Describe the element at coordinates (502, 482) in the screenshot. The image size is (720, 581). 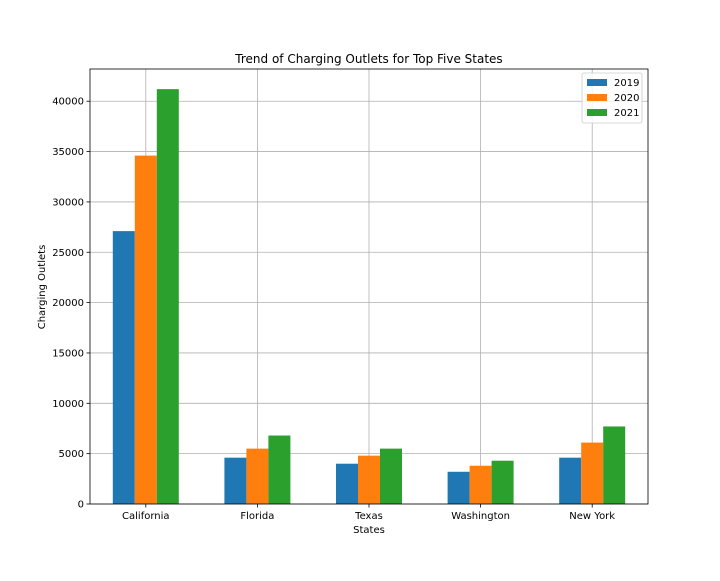
I see `bar-2021-washington` at that location.